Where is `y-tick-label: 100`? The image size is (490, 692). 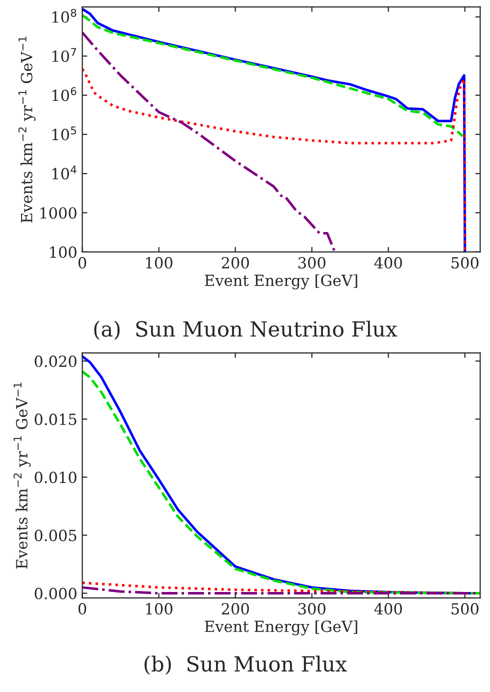
y-tick-label: 100 is located at coordinates (63, 252).